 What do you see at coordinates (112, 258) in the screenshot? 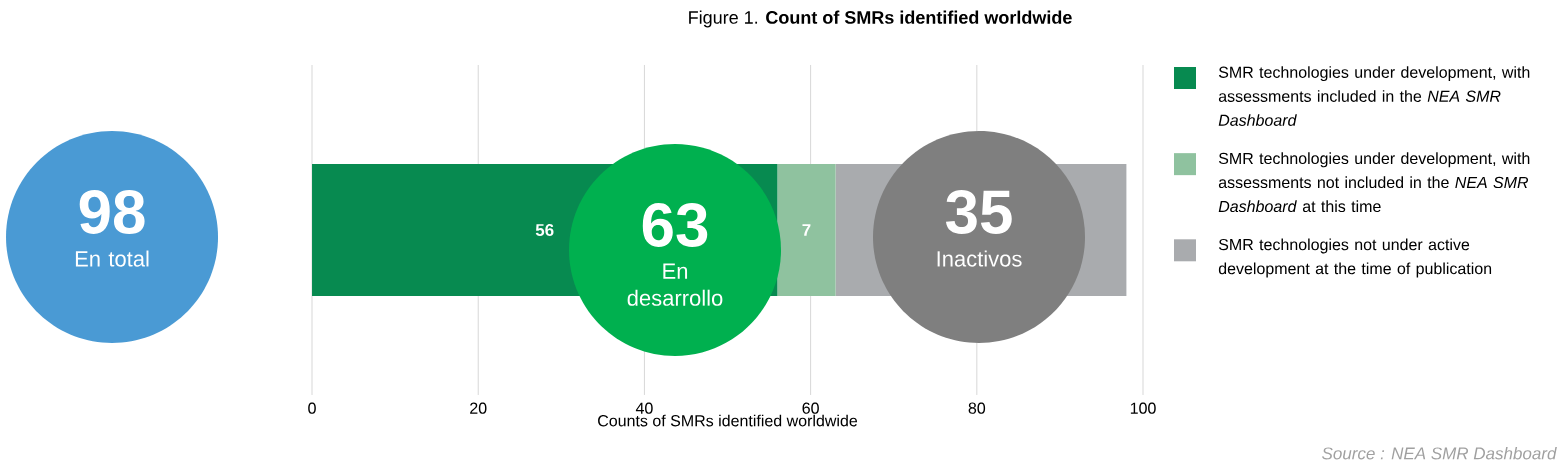
I see `text: En total` at bounding box center [112, 258].